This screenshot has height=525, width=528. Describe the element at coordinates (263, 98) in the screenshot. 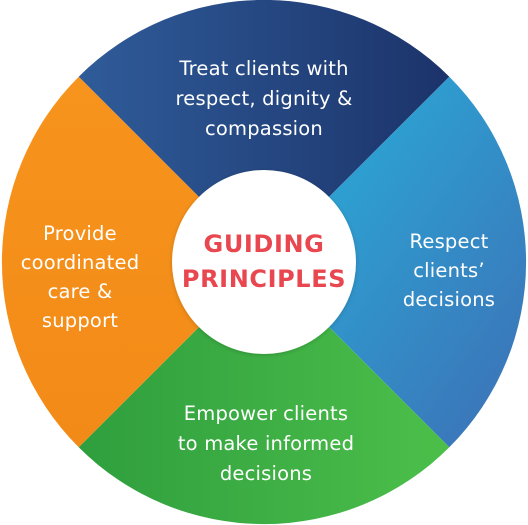

I see `top-label-line-2: respect, dignity &` at that location.